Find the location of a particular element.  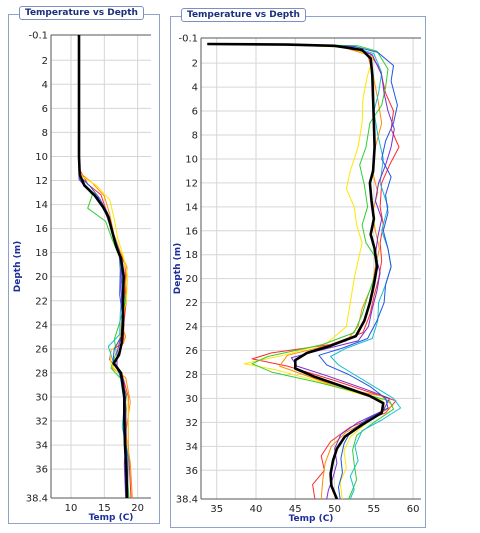

x-tick-label: 45 is located at coordinates (295, 509).